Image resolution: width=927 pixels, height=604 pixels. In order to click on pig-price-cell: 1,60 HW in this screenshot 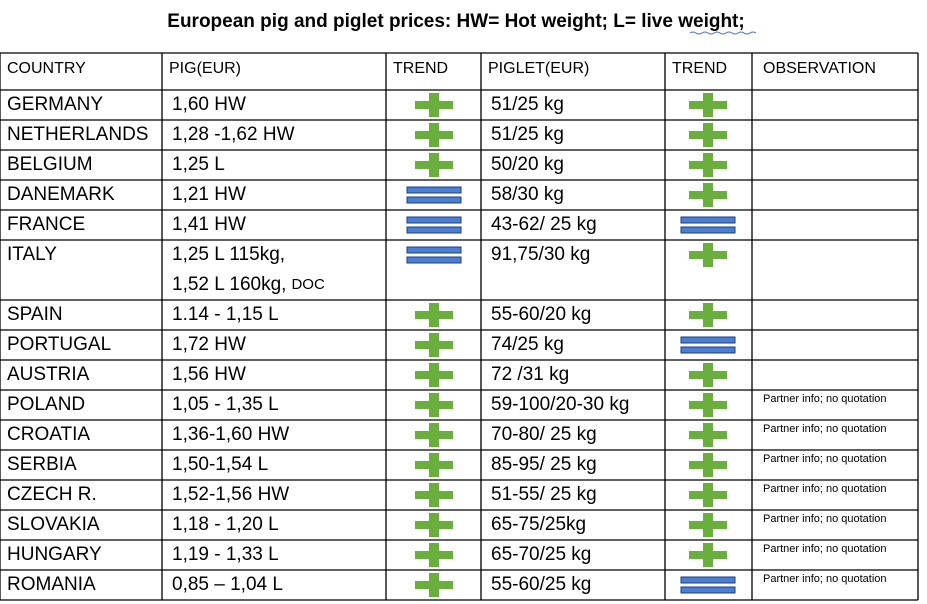, I will do `click(209, 104)`.